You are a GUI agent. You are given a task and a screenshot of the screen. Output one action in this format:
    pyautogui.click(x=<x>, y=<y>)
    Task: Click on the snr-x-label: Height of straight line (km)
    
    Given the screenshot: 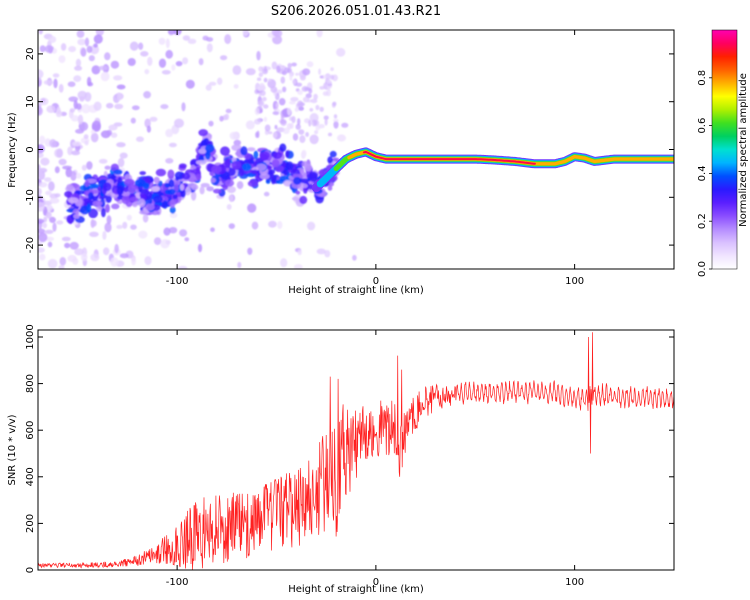 What is the action you would take?
    pyautogui.click(x=356, y=589)
    